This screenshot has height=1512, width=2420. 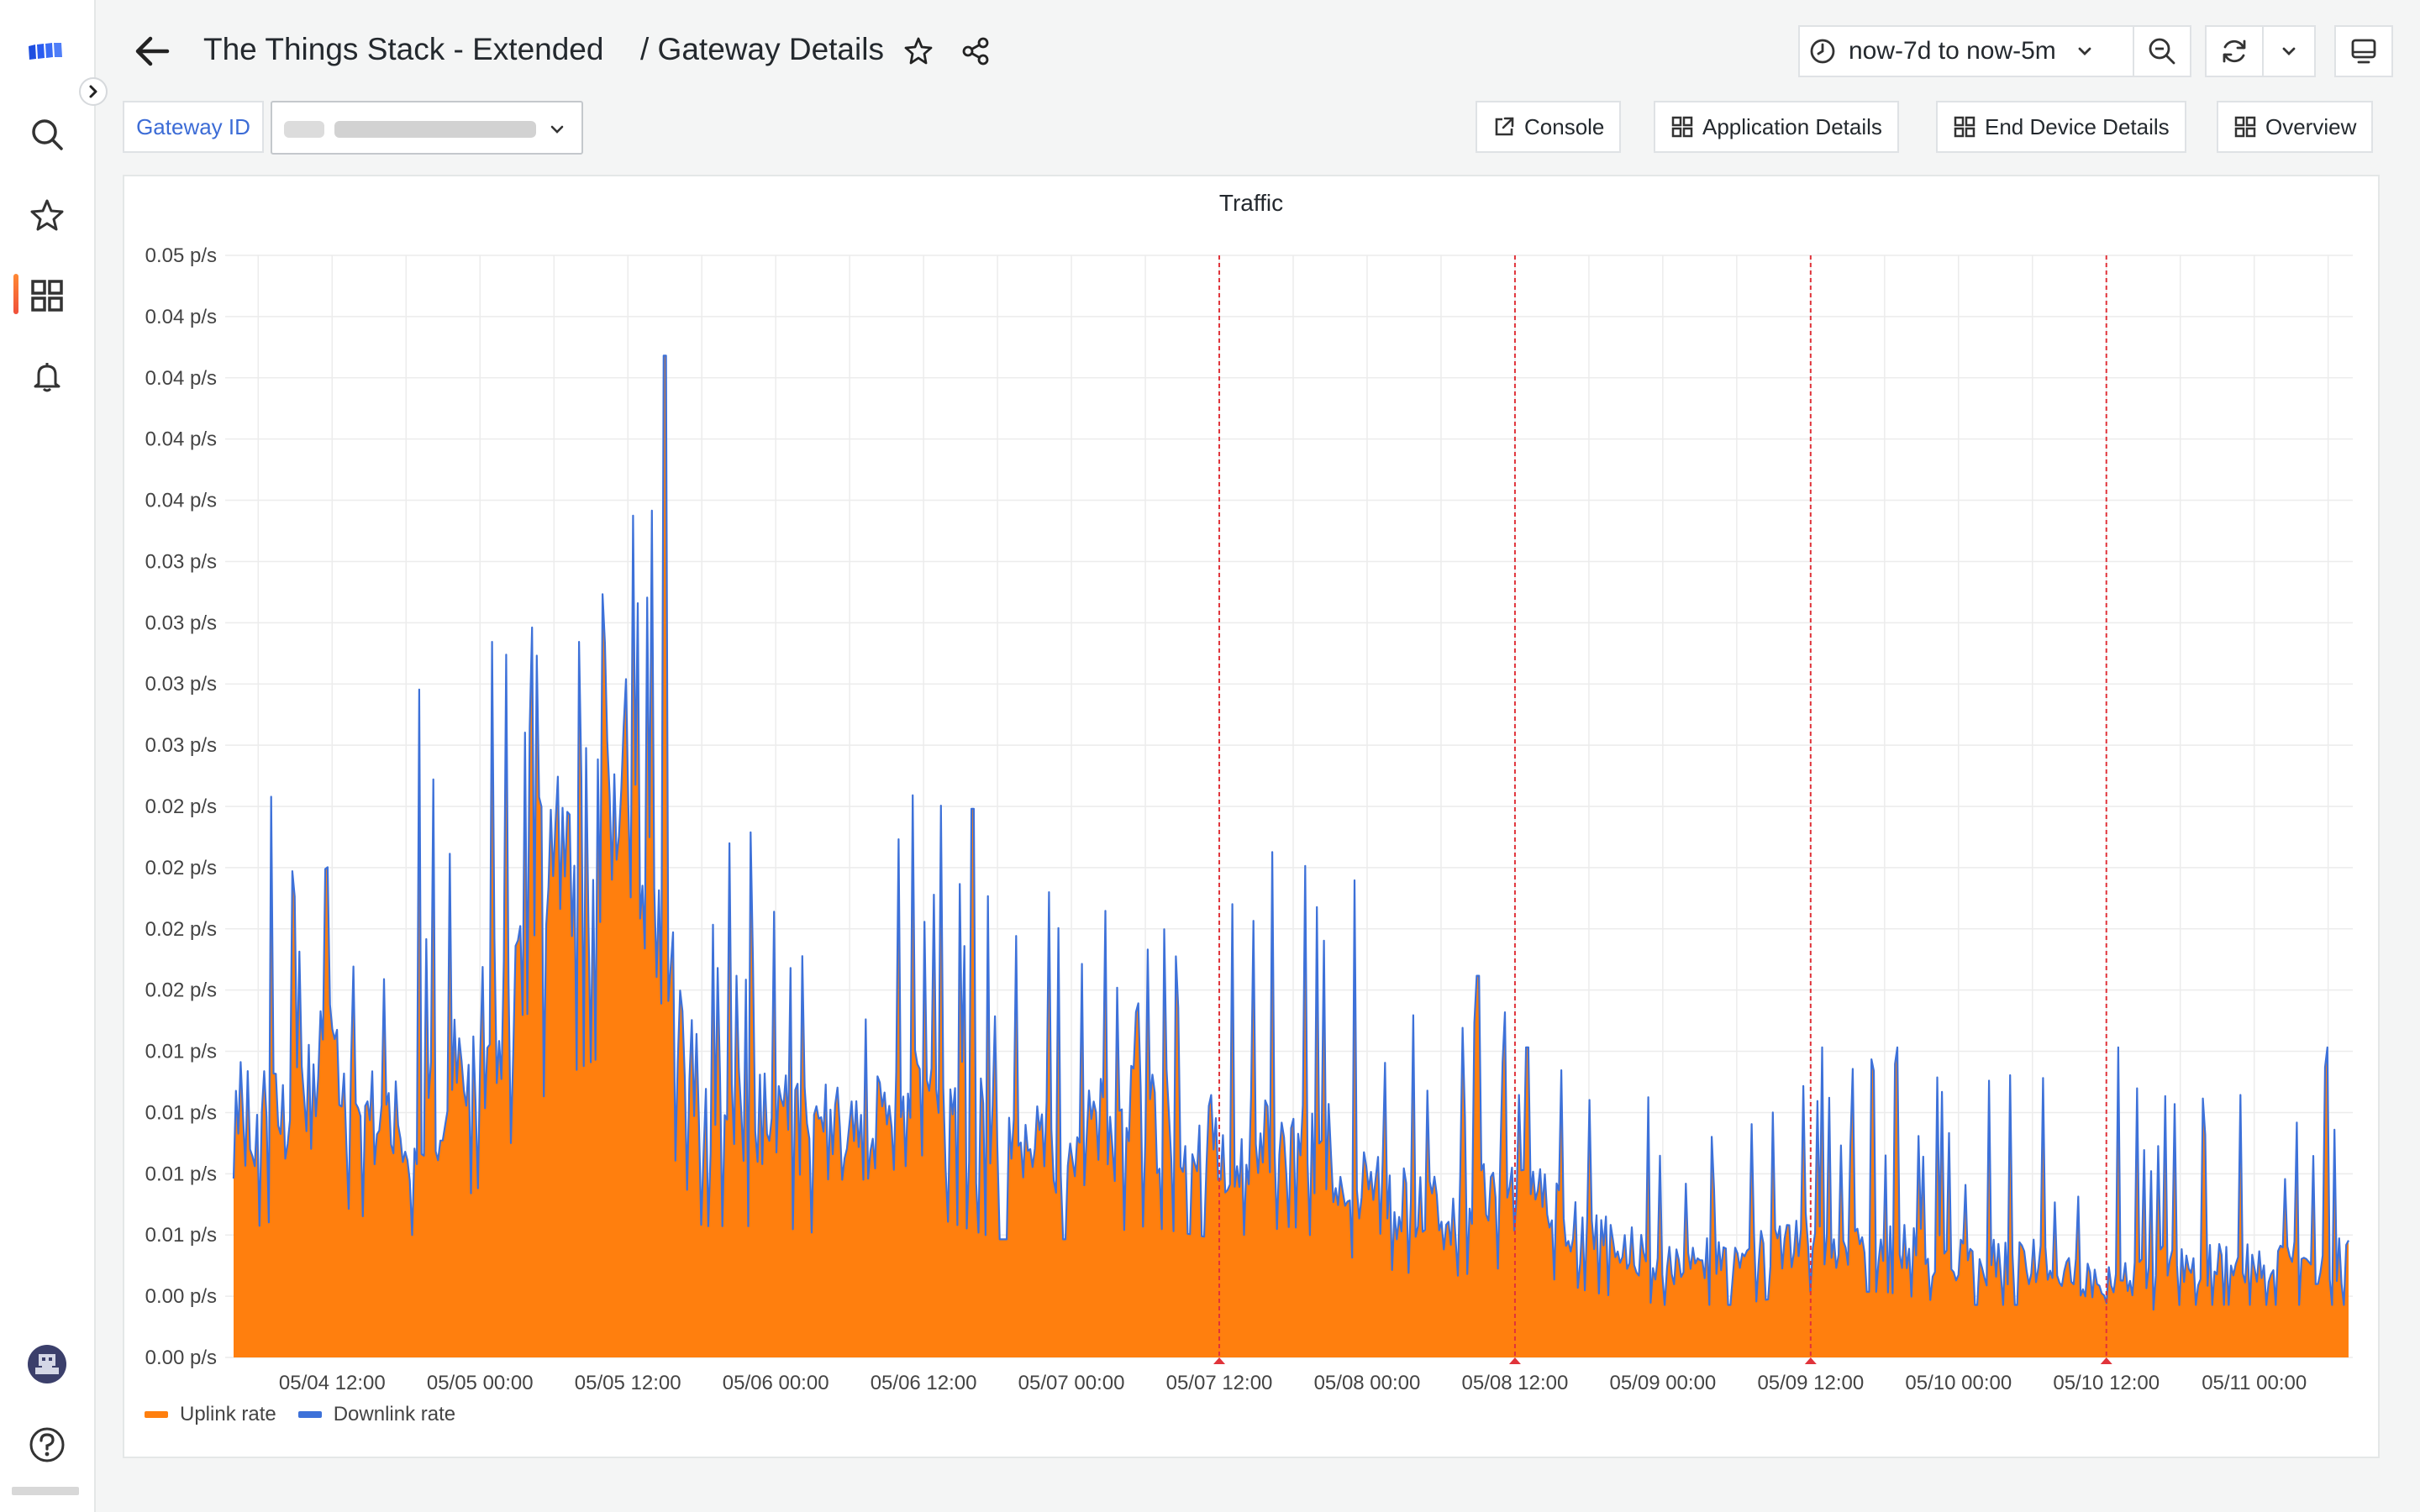 I want to click on logo-icon, so click(x=45, y=51).